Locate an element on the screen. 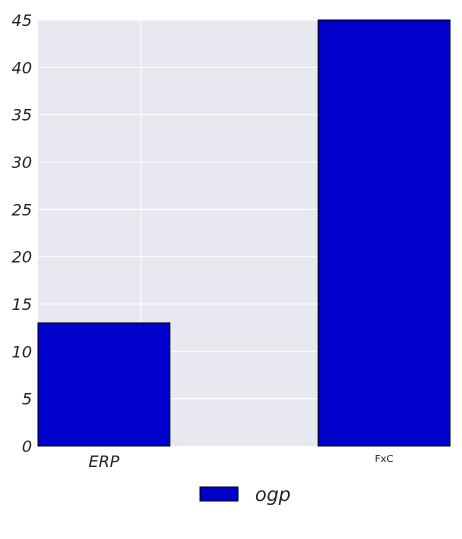  x-axis-ticks: ERP FxC is located at coordinates (240, 461).